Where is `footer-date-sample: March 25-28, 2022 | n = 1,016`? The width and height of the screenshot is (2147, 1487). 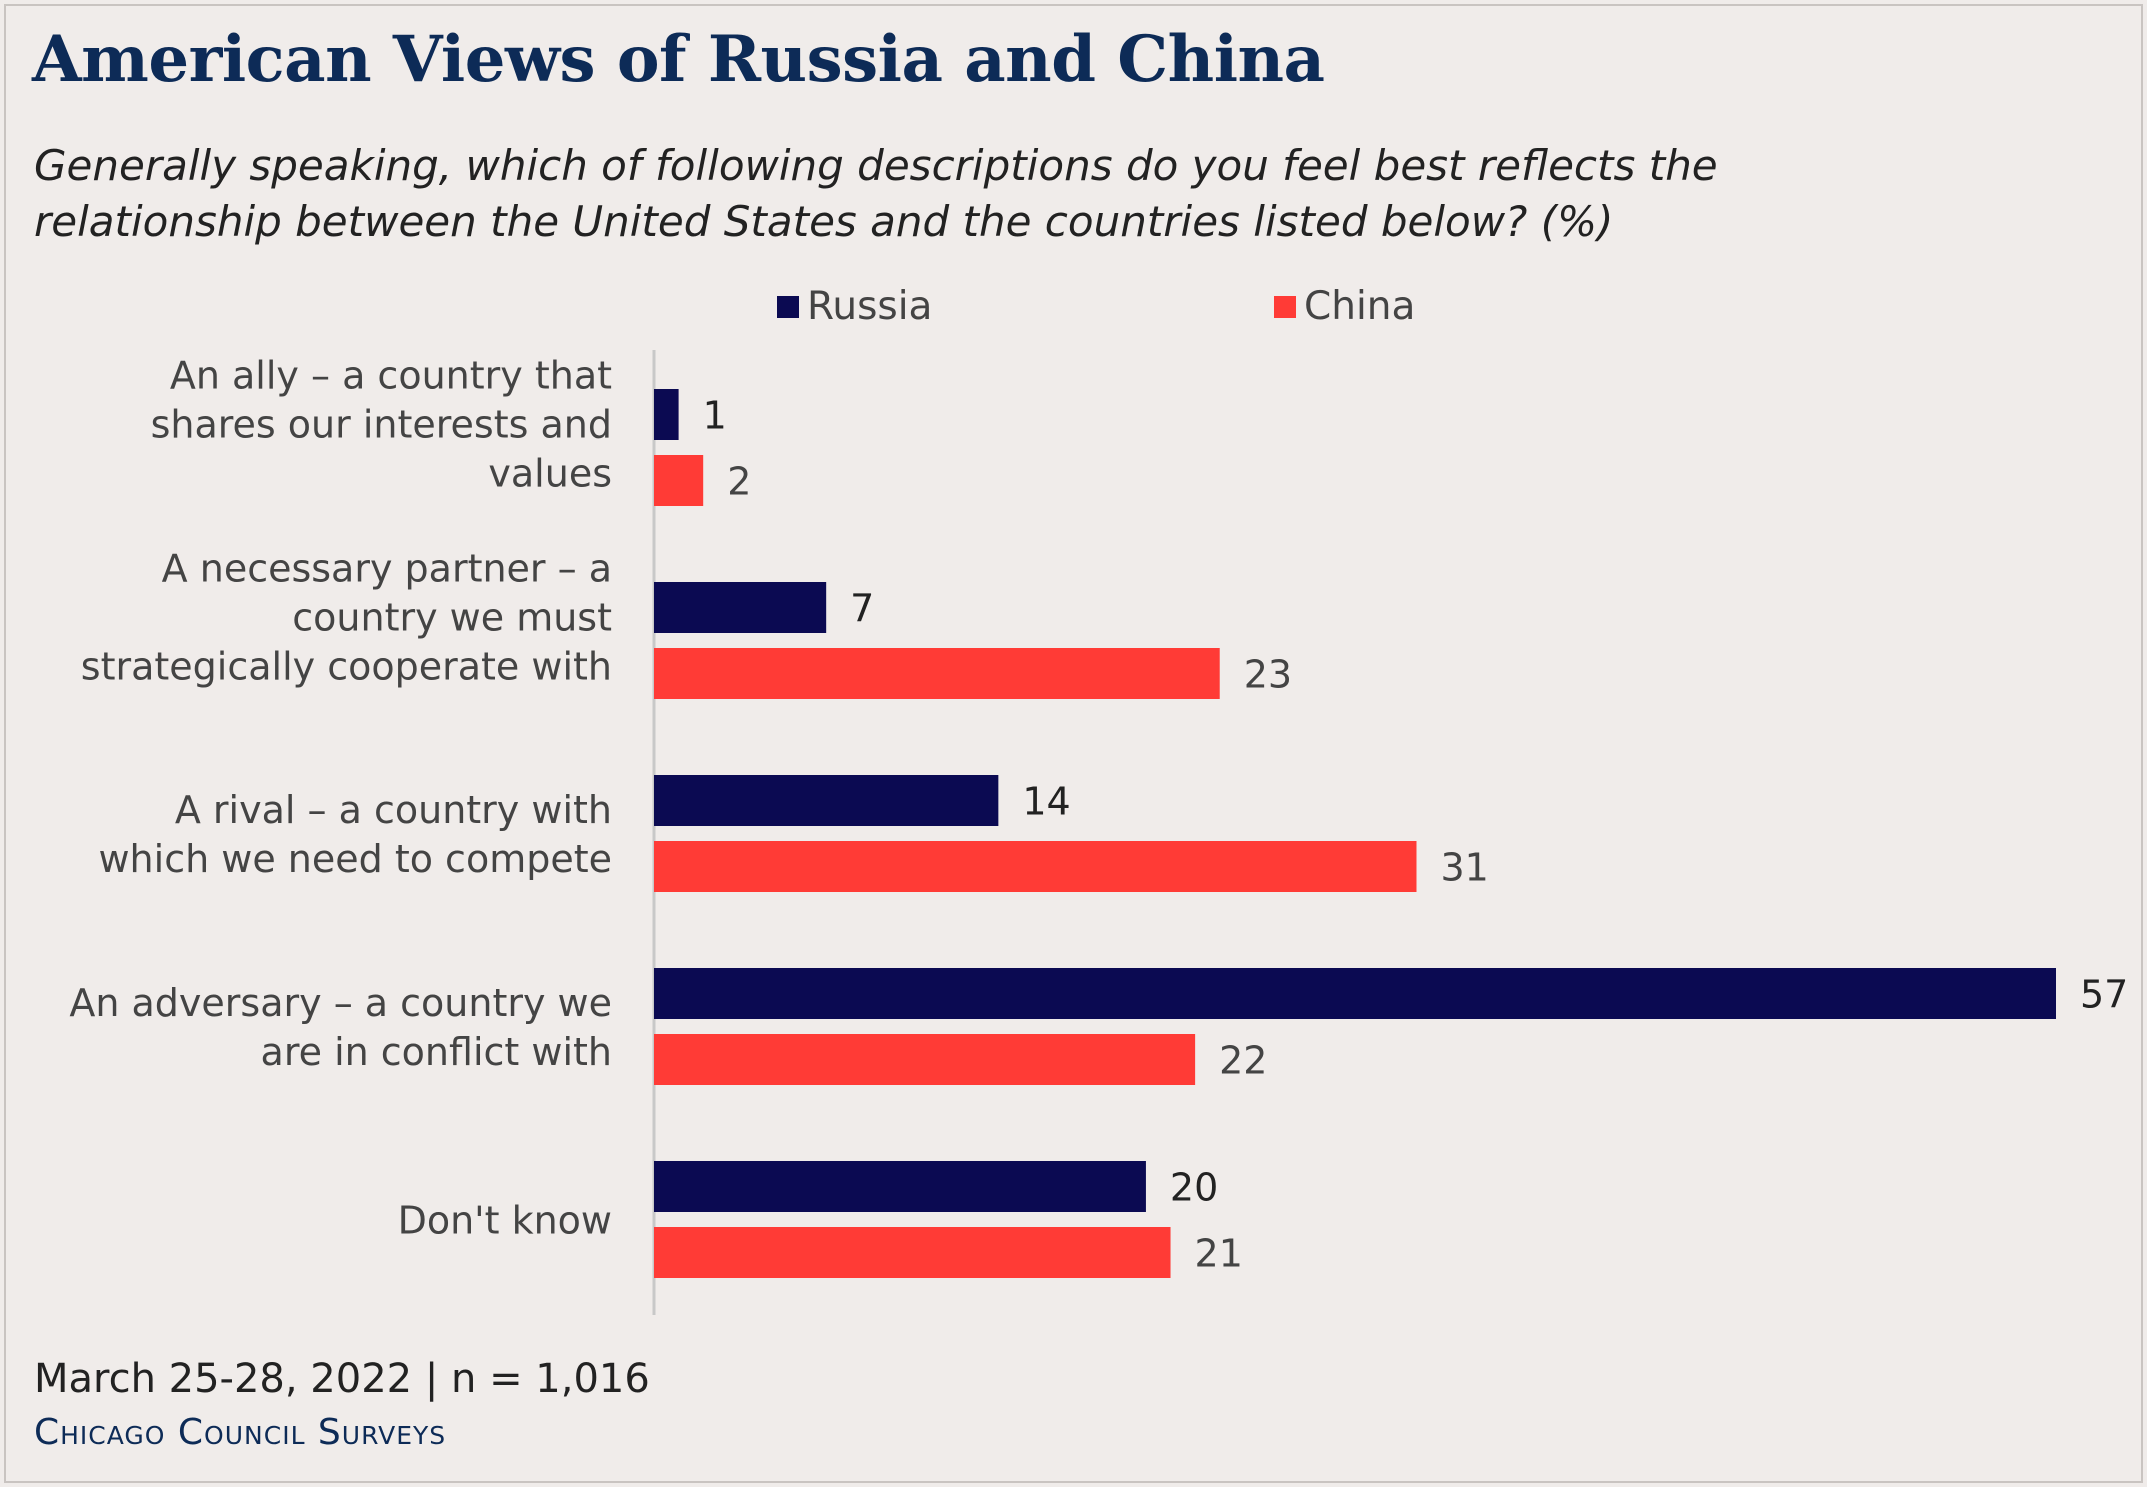
footer-date-sample: March 25-28, 2022 | n = 1,016 is located at coordinates (342, 1379).